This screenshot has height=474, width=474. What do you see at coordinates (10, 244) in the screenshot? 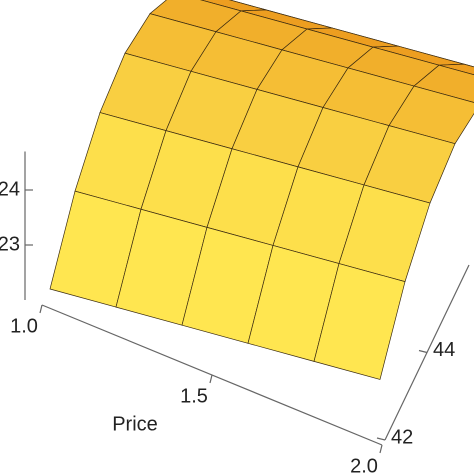
I see `z-tick-label: 23` at bounding box center [10, 244].